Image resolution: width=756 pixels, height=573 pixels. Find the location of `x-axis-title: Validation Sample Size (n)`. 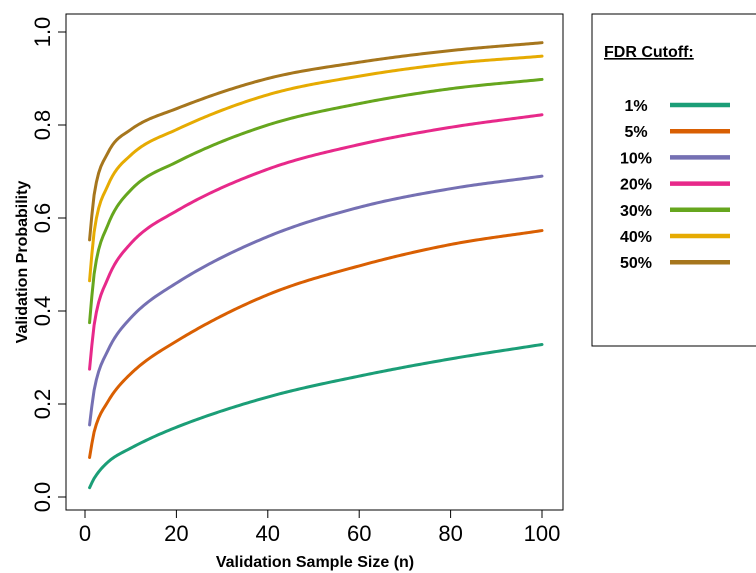

x-axis-title: Validation Sample Size (n) is located at coordinates (315, 562).